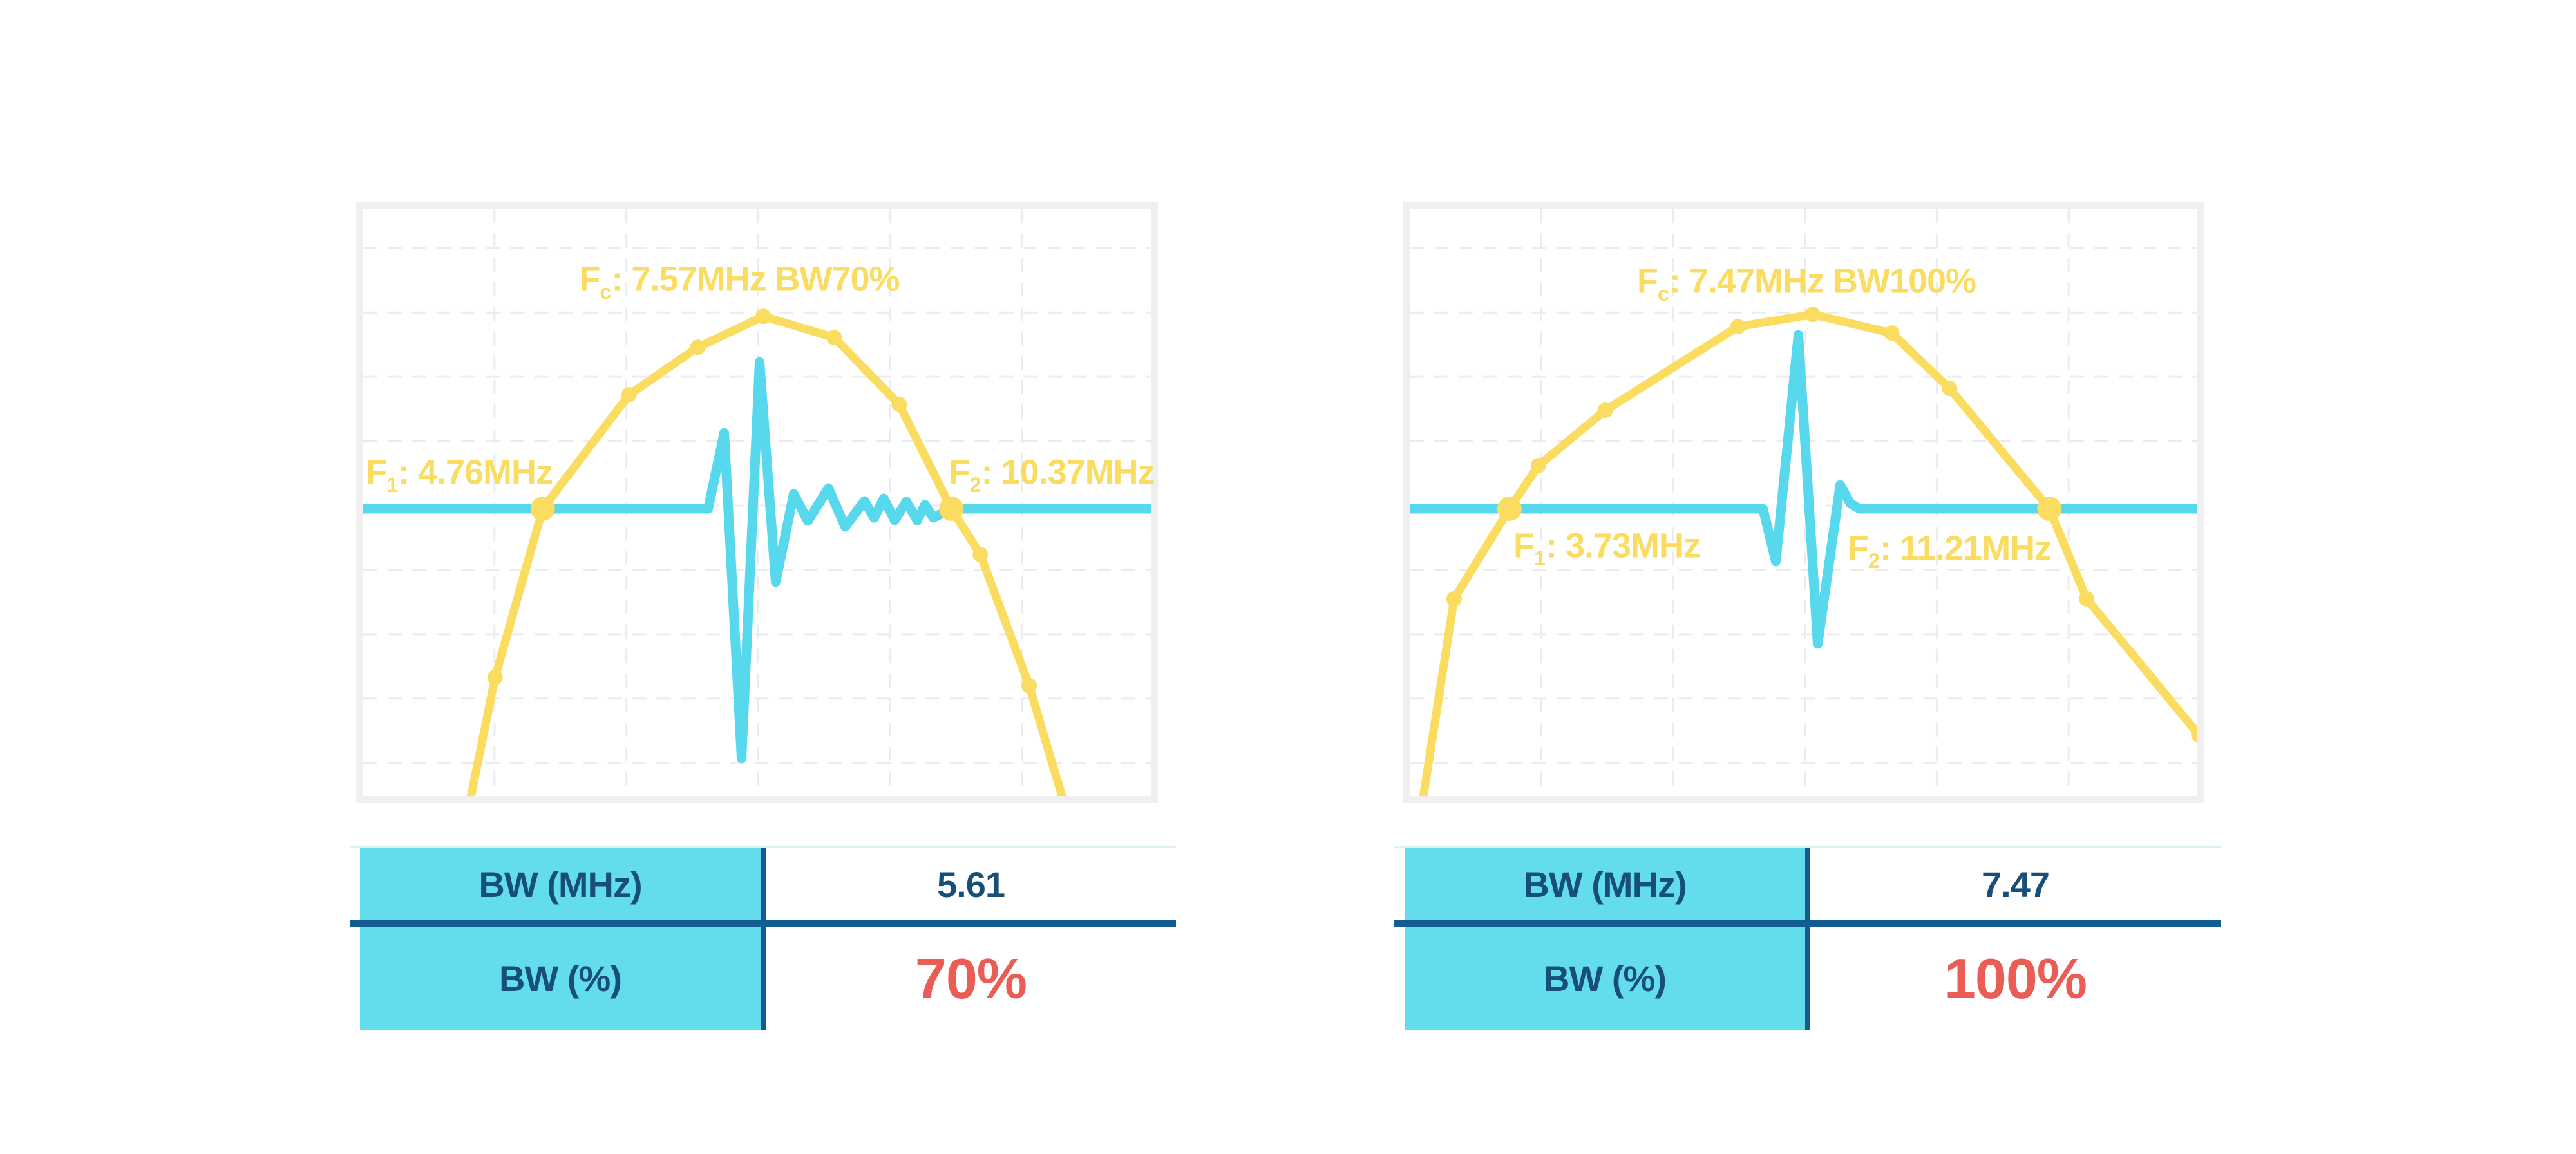  I want to click on f1-annotation-left: F1: 4.76MHz, so click(460, 475).